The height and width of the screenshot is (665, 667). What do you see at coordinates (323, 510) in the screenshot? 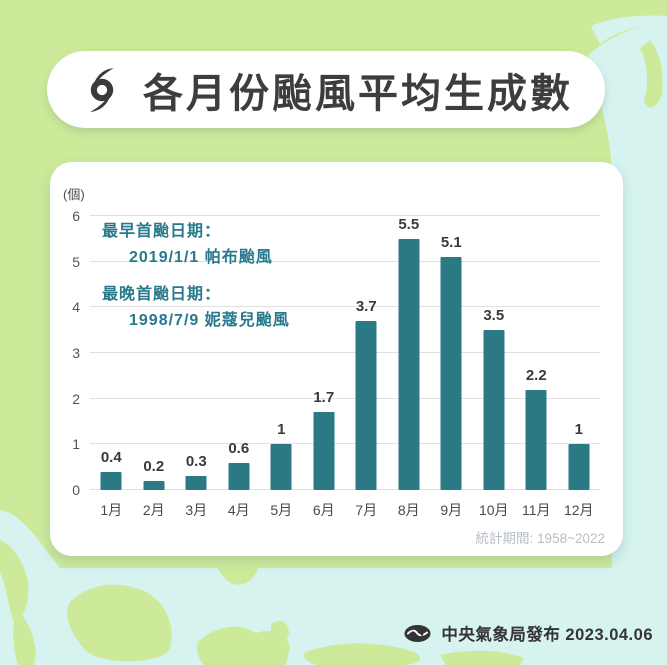
I see `x-tick-label-6月: 6月` at bounding box center [323, 510].